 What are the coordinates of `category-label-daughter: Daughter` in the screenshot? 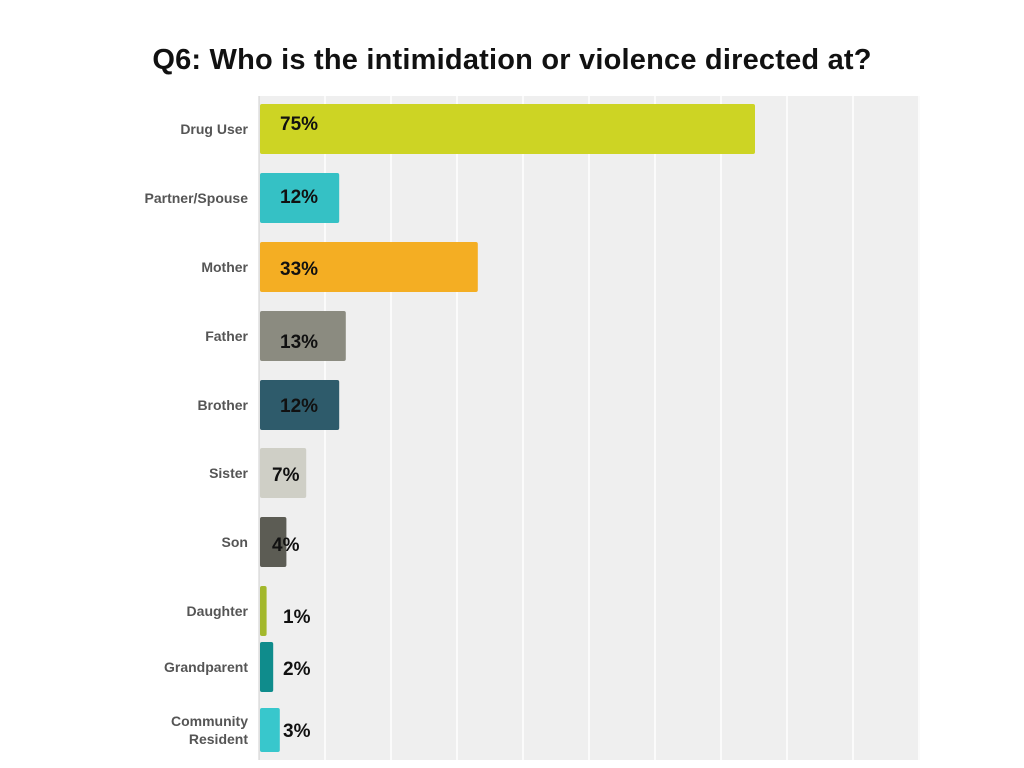 It's located at (218, 611).